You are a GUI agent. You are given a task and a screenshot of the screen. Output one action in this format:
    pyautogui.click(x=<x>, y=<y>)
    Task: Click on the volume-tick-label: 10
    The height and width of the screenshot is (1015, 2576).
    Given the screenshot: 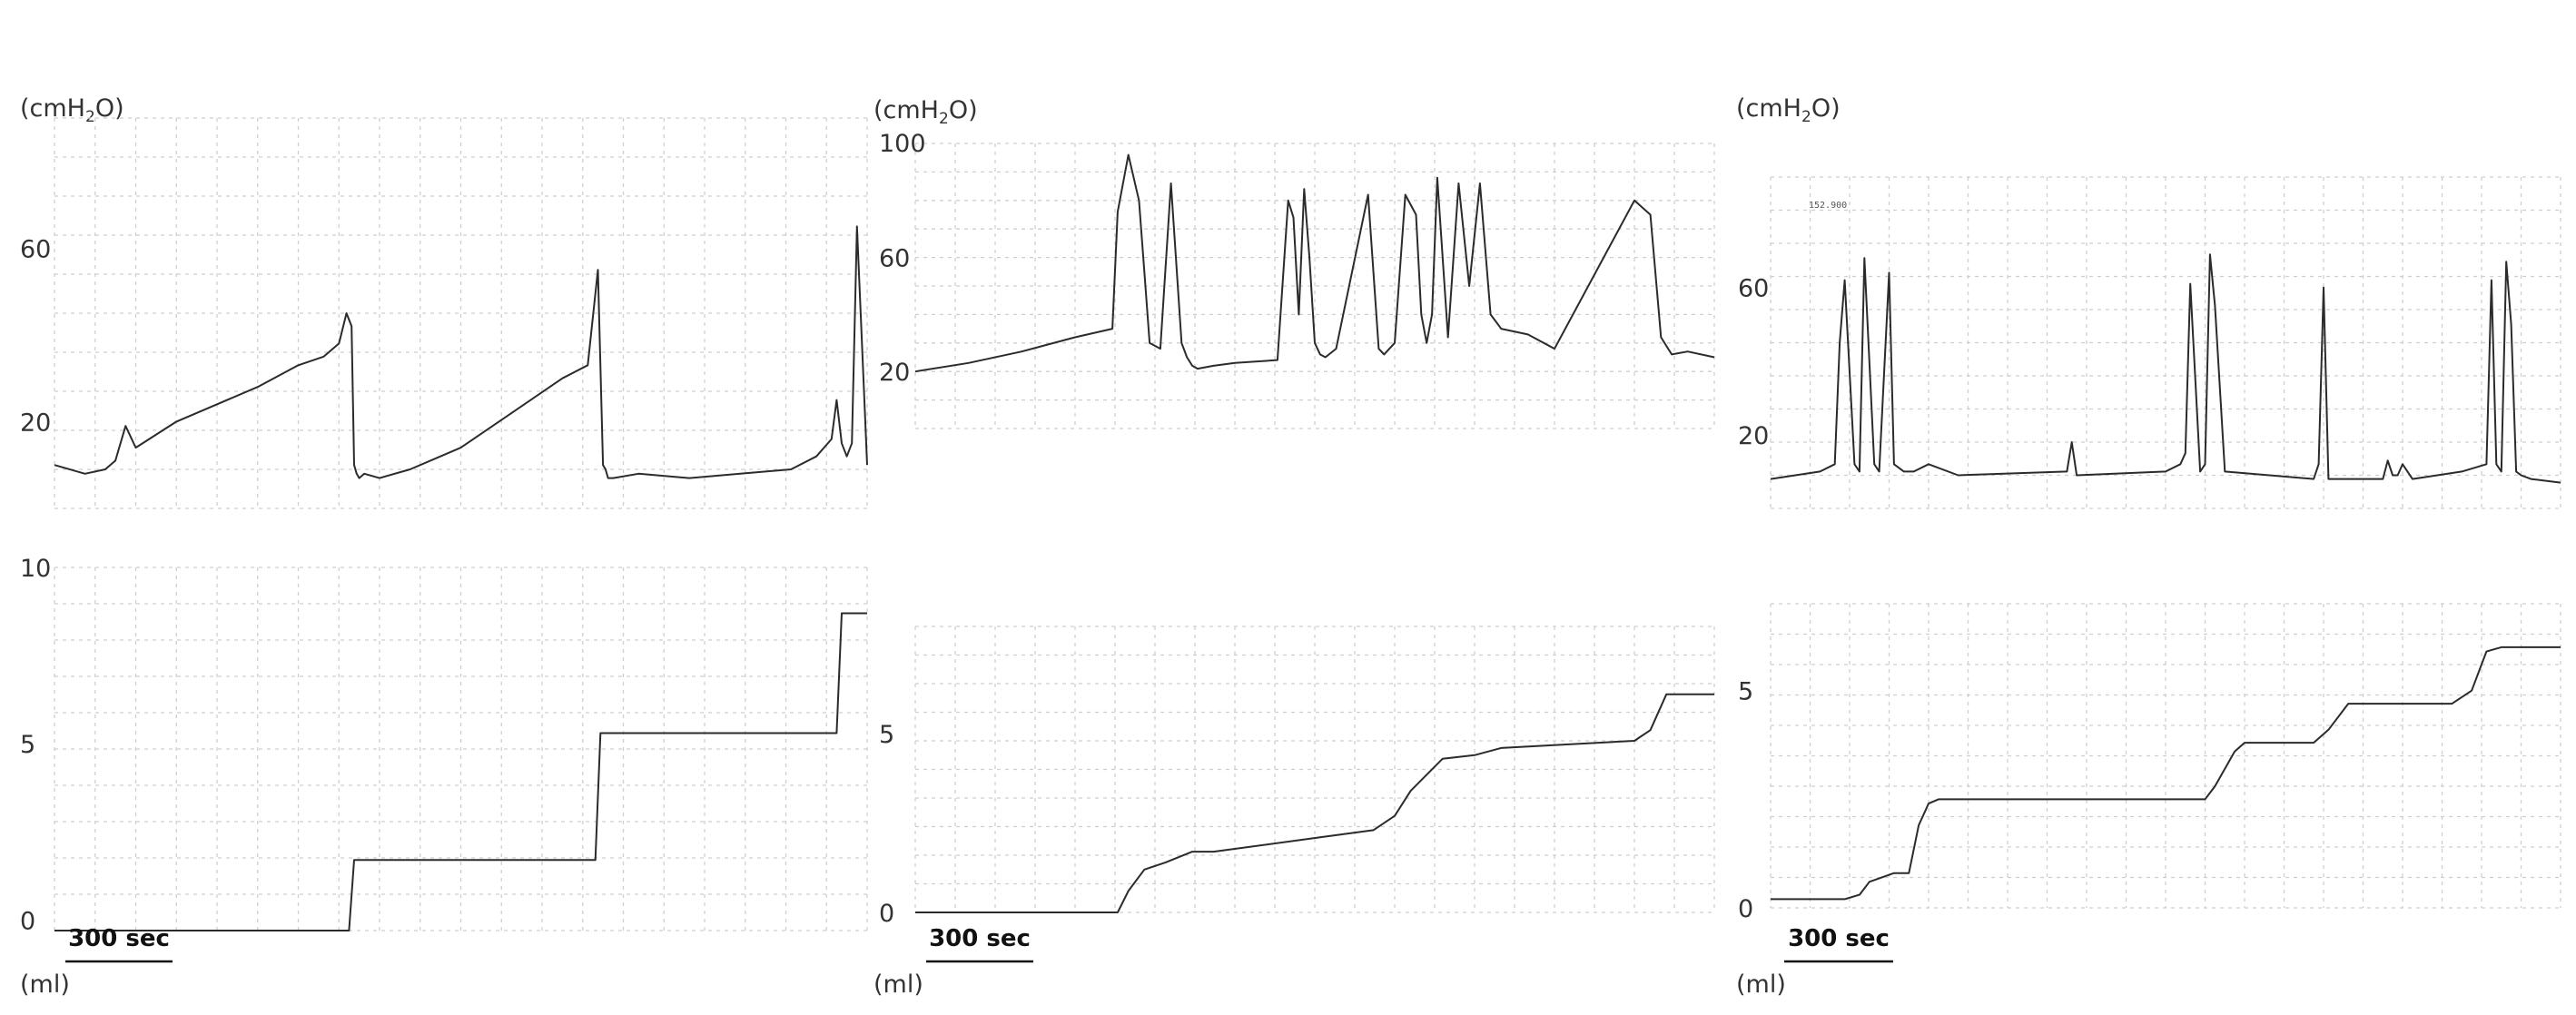 What is the action you would take?
    pyautogui.click(x=35, y=569)
    